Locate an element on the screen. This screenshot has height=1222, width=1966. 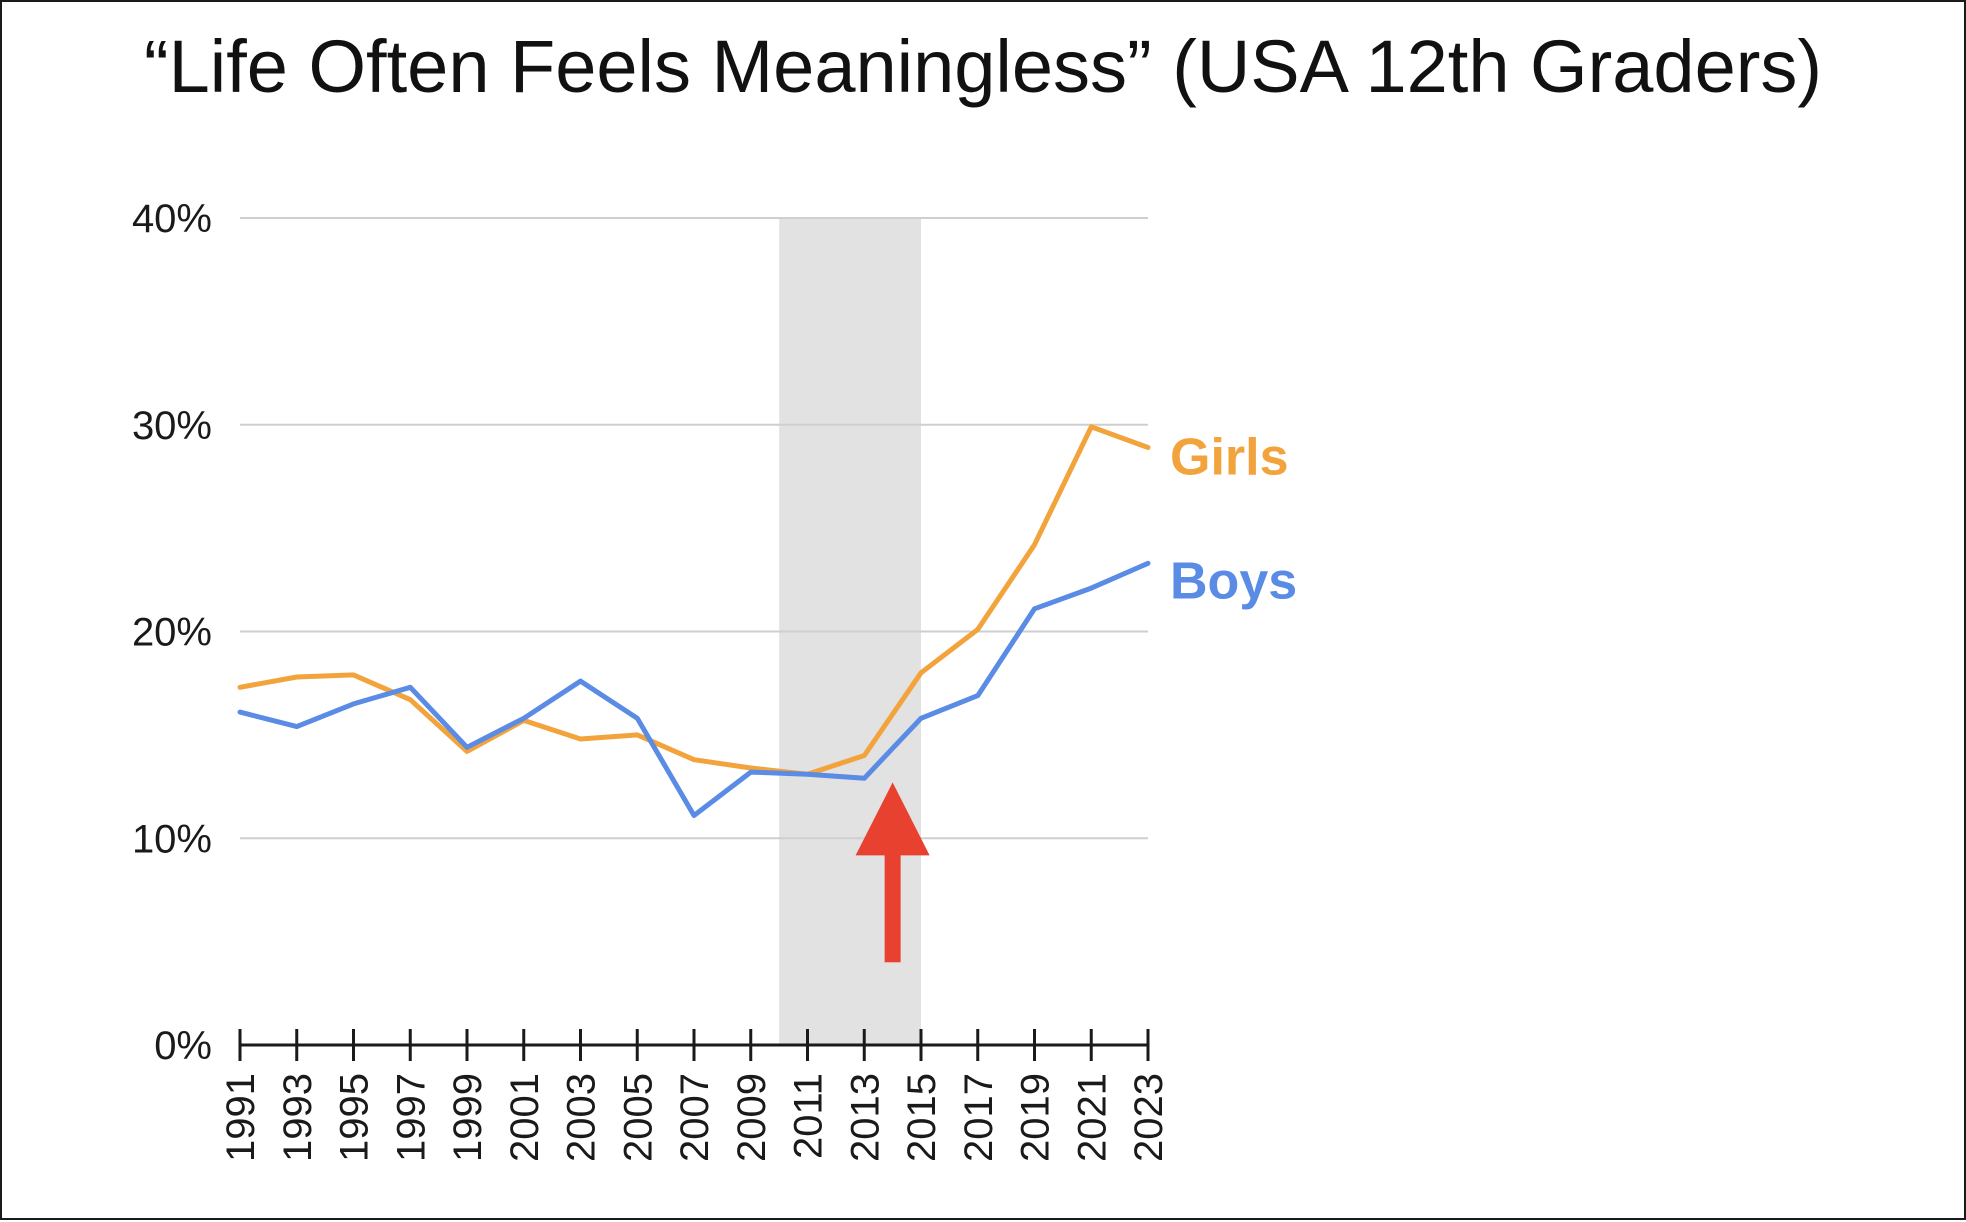
x-tick-label: 1997 is located at coordinates (411, 1117).